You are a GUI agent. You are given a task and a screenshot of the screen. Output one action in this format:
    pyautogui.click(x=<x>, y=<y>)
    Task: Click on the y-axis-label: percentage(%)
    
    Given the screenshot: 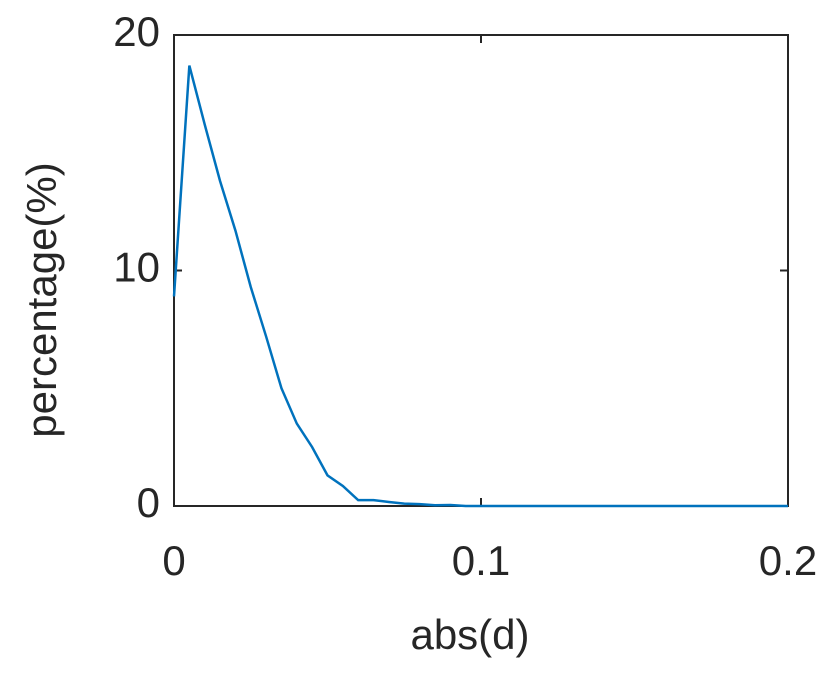 What is the action you would take?
    pyautogui.click(x=41, y=299)
    